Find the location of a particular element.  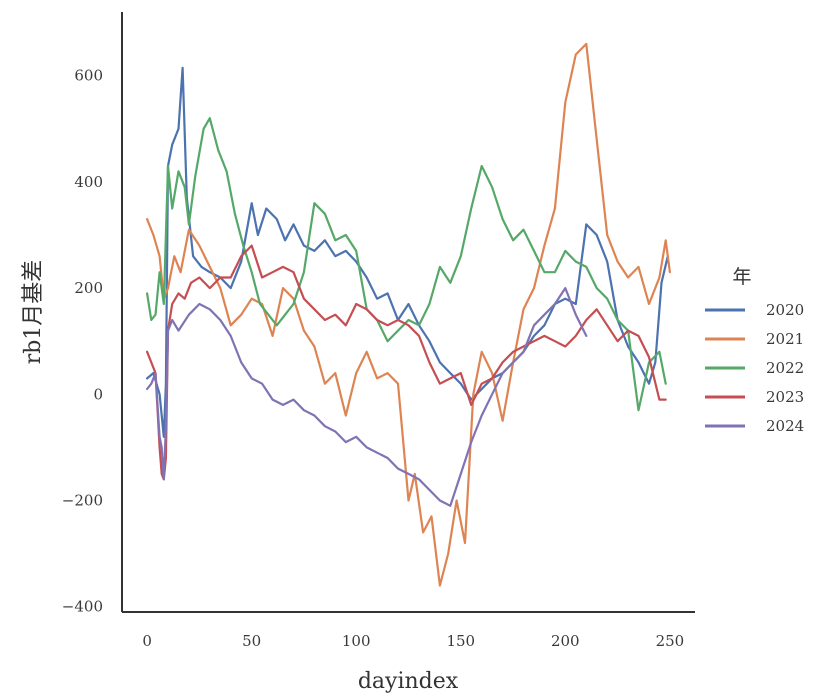

legend-label-2022: 2022 is located at coordinates (785, 368).